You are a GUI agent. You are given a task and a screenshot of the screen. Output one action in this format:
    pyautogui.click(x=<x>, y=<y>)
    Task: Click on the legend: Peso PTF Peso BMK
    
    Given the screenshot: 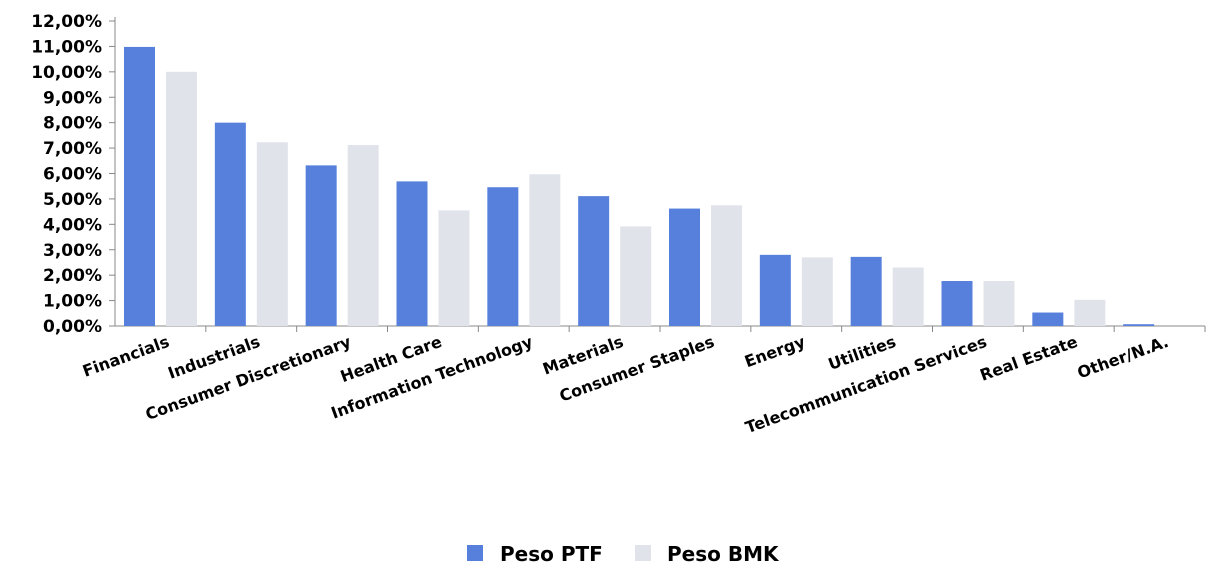 What is the action you would take?
    pyautogui.click(x=623, y=553)
    